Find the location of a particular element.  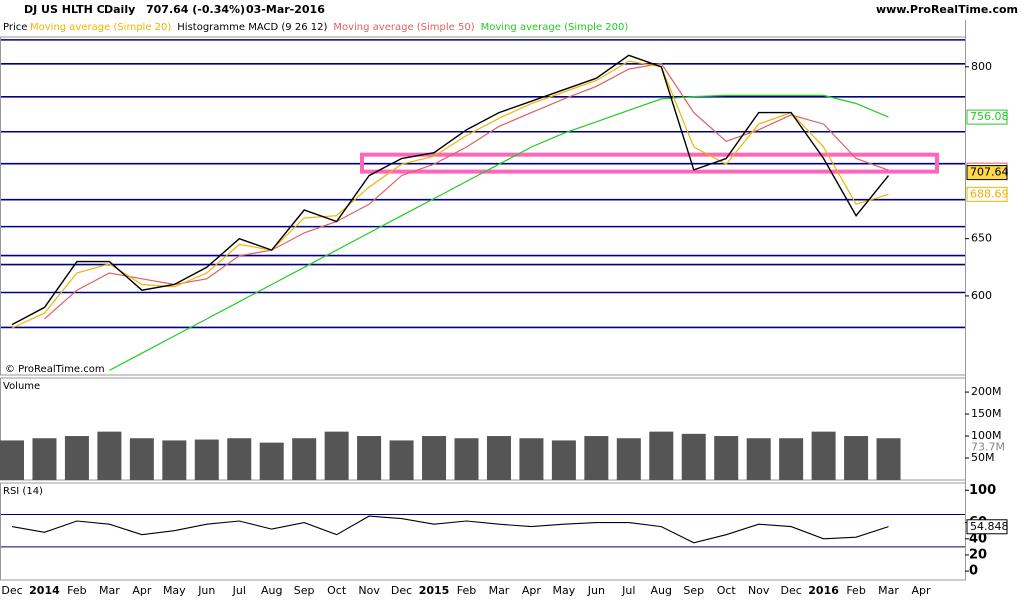

y-tick-label: 100 is located at coordinates (982, 490).